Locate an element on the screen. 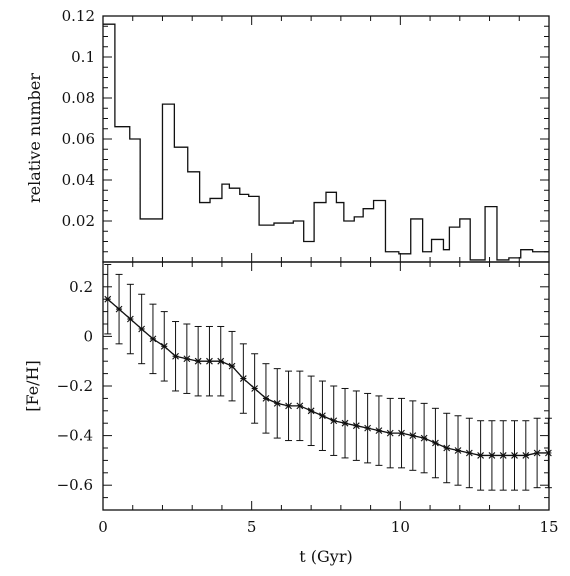  metallicity-x-tick-label: 0 is located at coordinates (103, 527).